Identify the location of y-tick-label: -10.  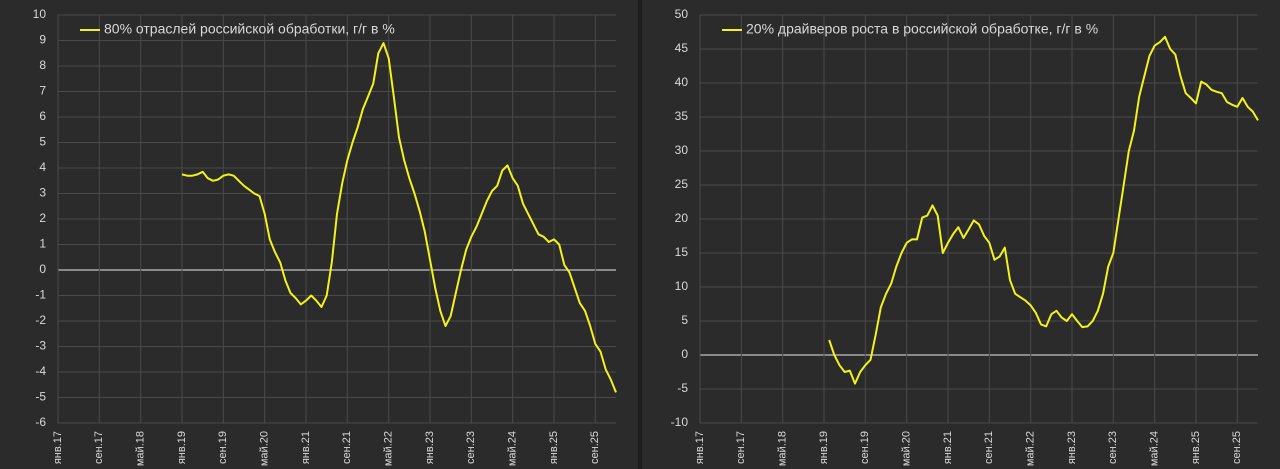
(680, 422).